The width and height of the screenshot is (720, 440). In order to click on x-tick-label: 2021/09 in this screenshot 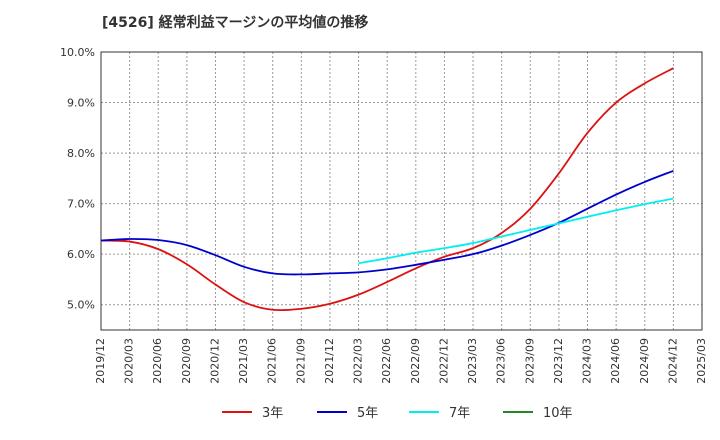, I will do `click(300, 361)`.